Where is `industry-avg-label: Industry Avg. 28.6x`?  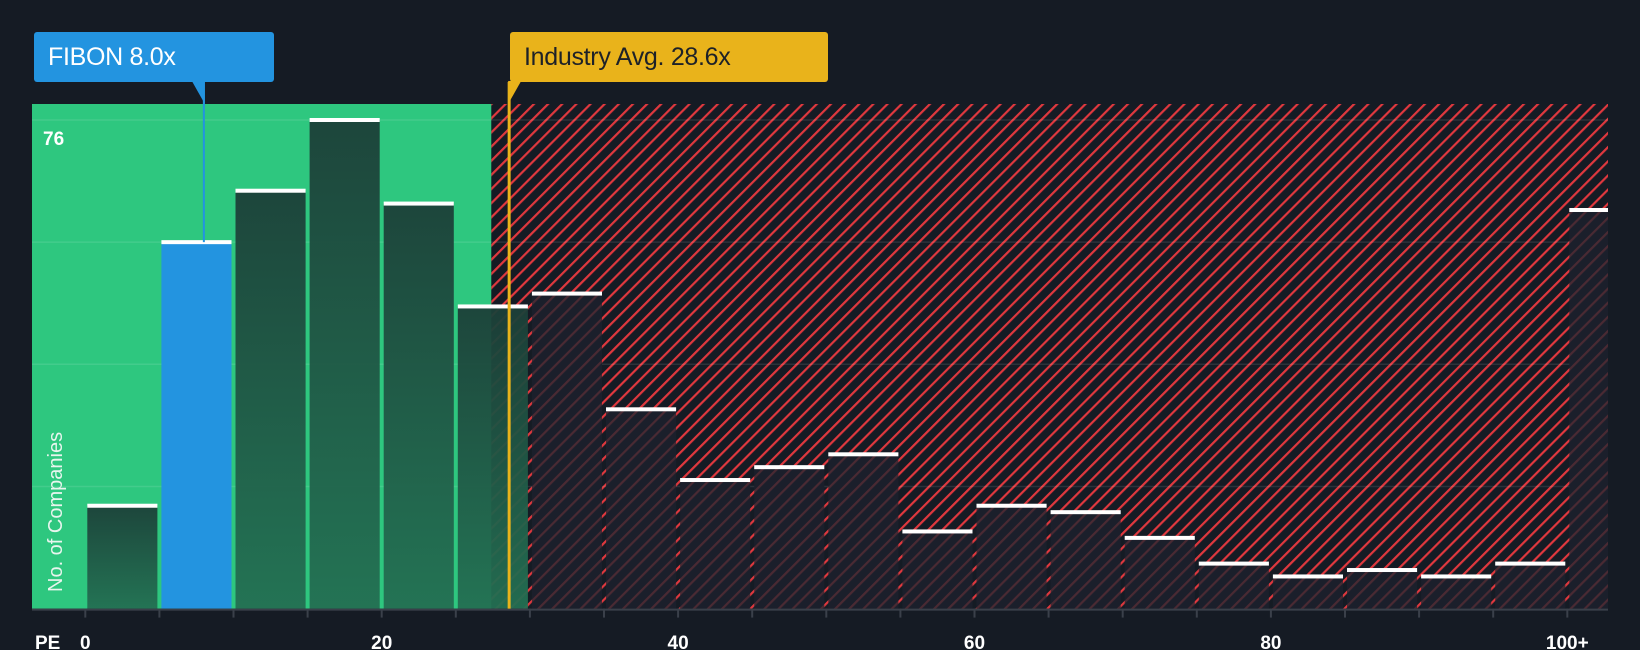 industry-avg-label: Industry Avg. 28.6x is located at coordinates (669, 57).